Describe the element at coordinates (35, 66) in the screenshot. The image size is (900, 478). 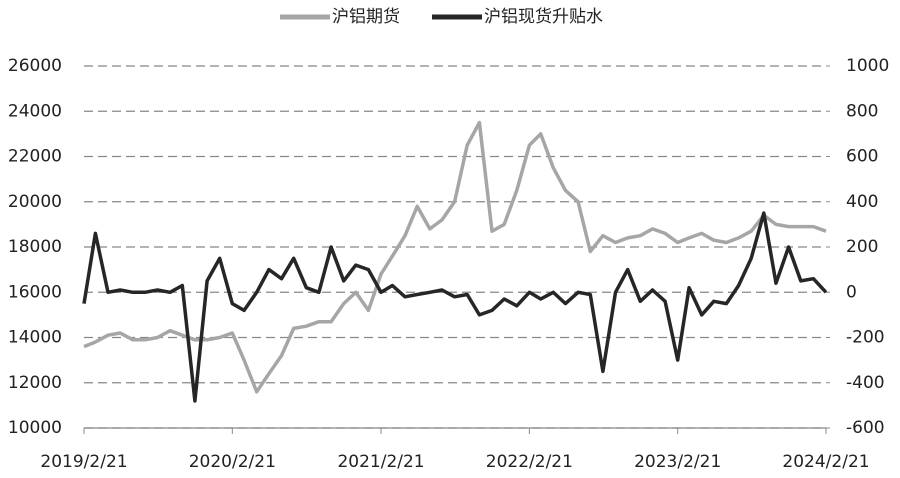
I see `y-tick-label: 26000` at that location.